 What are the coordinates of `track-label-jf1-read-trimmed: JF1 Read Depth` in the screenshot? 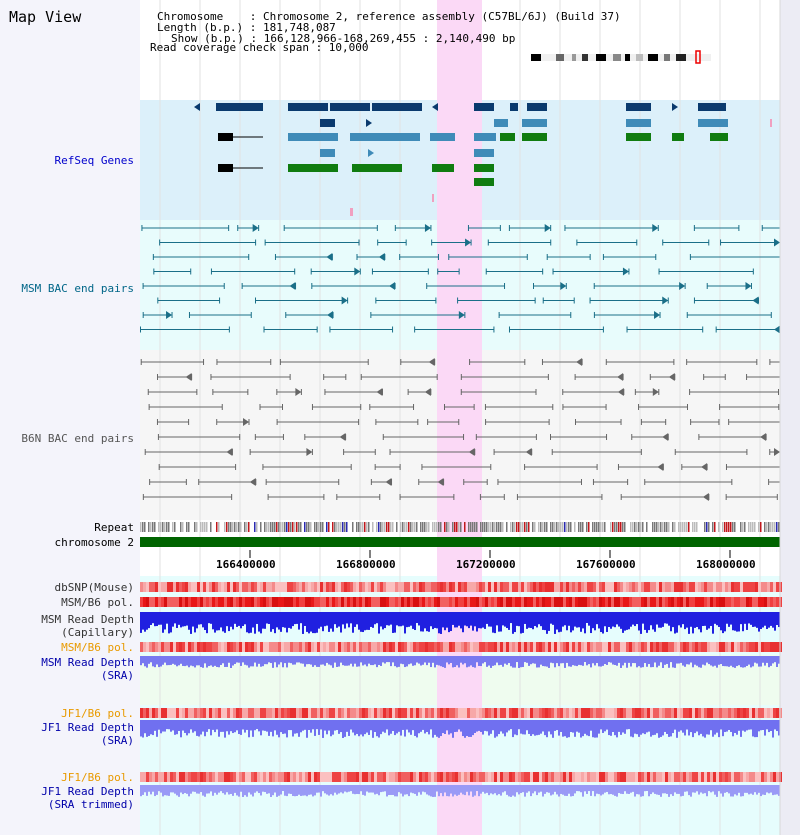 It's located at (87, 791).